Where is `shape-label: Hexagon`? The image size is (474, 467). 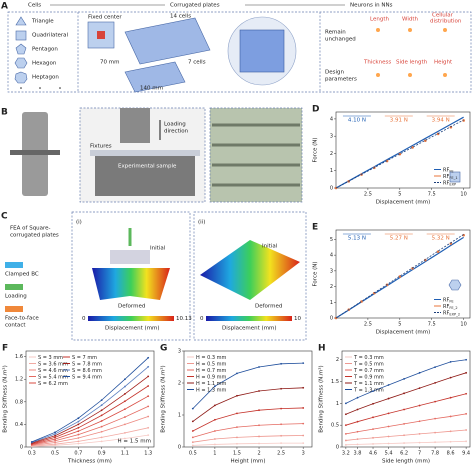
shape-label: Hexagon is located at coordinates (44, 64).